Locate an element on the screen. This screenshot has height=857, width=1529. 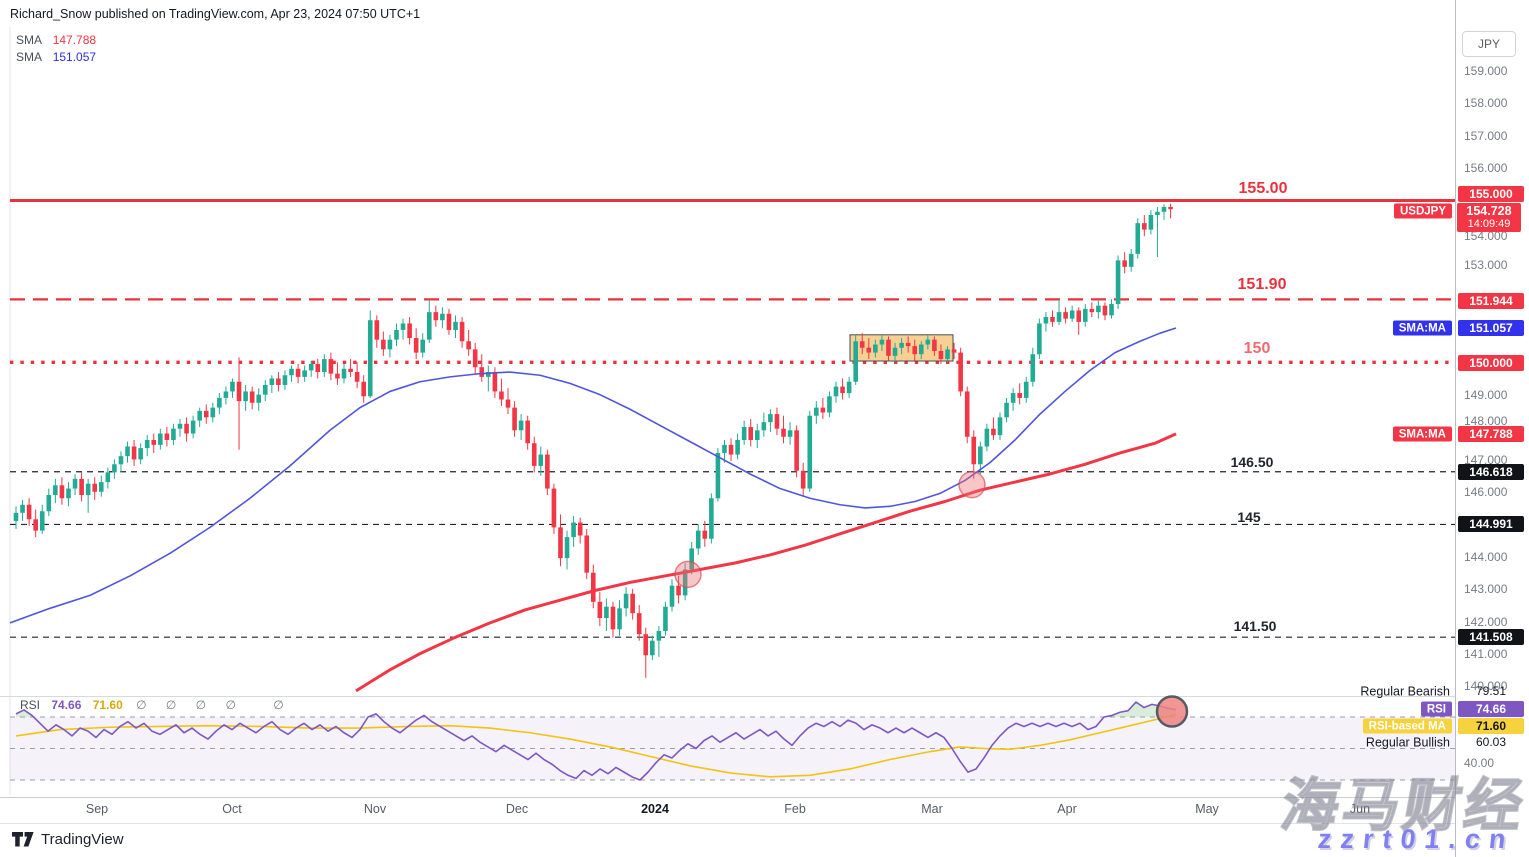
tradingview-logo-text: TradingView is located at coordinates (82, 839).